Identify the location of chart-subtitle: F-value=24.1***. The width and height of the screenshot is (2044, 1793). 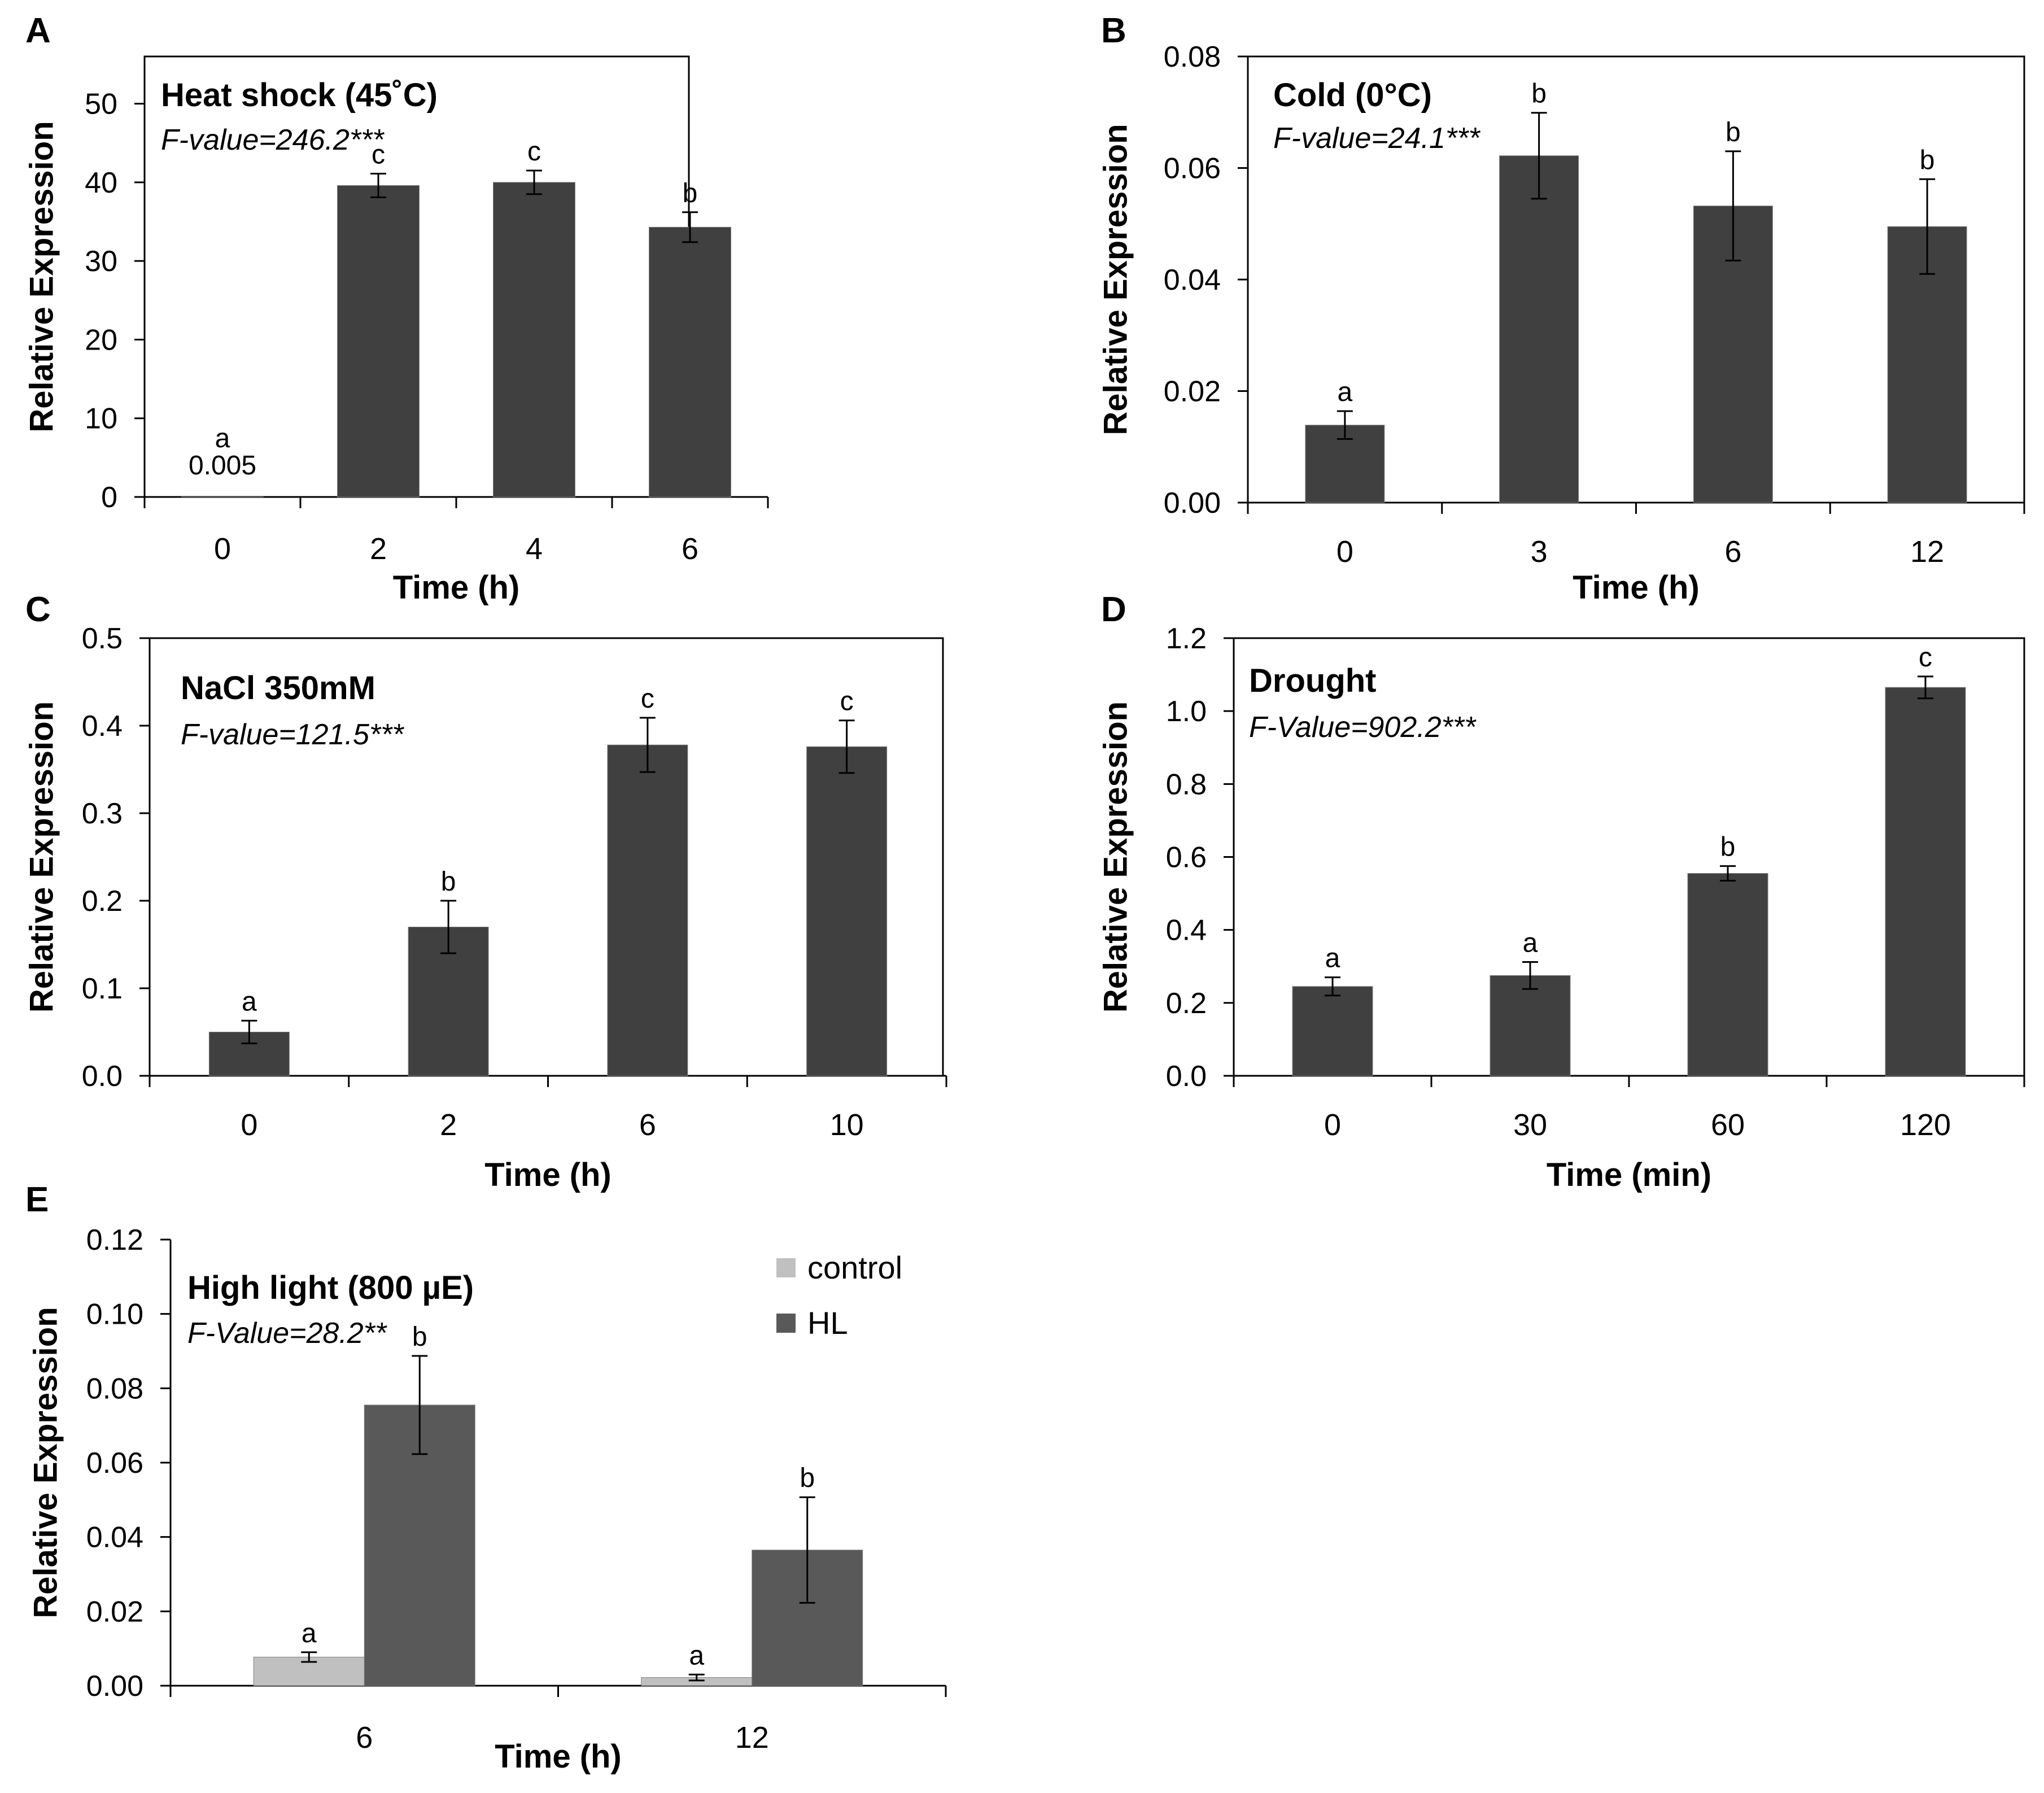
(1377, 138).